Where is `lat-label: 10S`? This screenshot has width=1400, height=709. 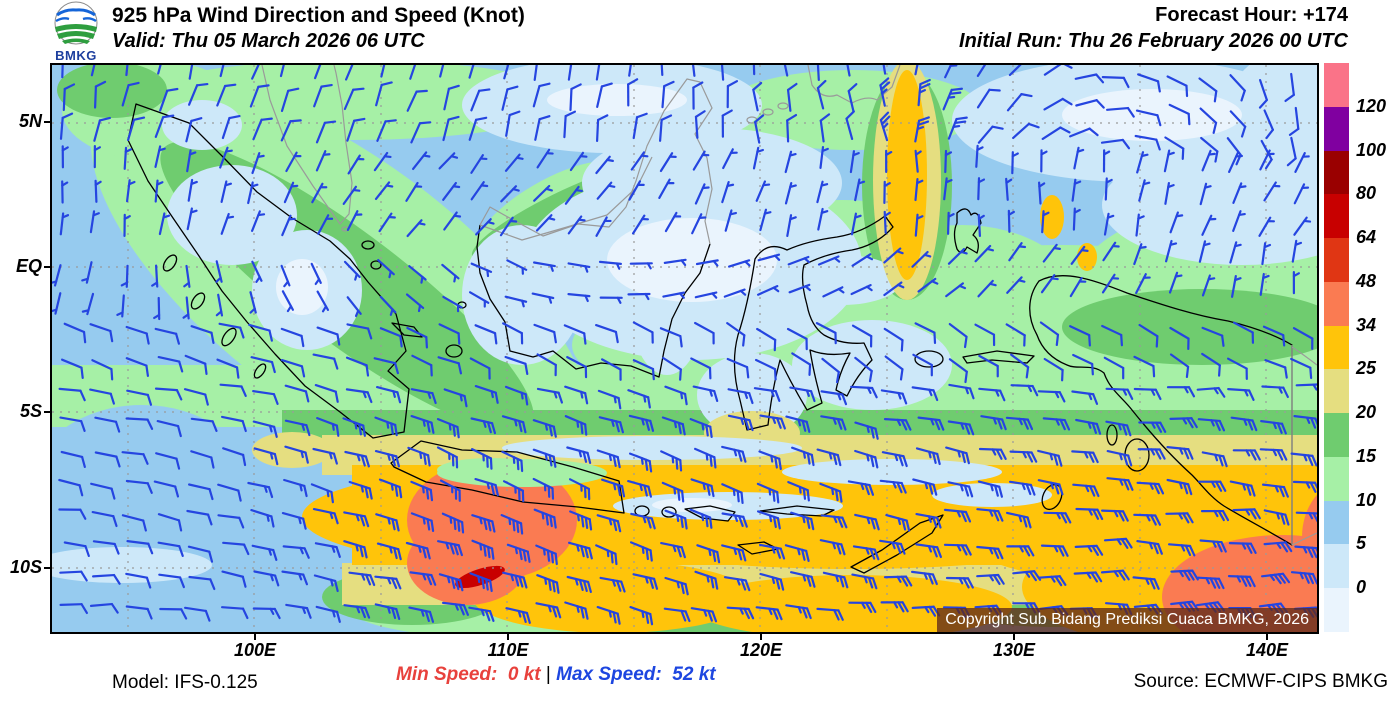 lat-label: 10S is located at coordinates (25, 567).